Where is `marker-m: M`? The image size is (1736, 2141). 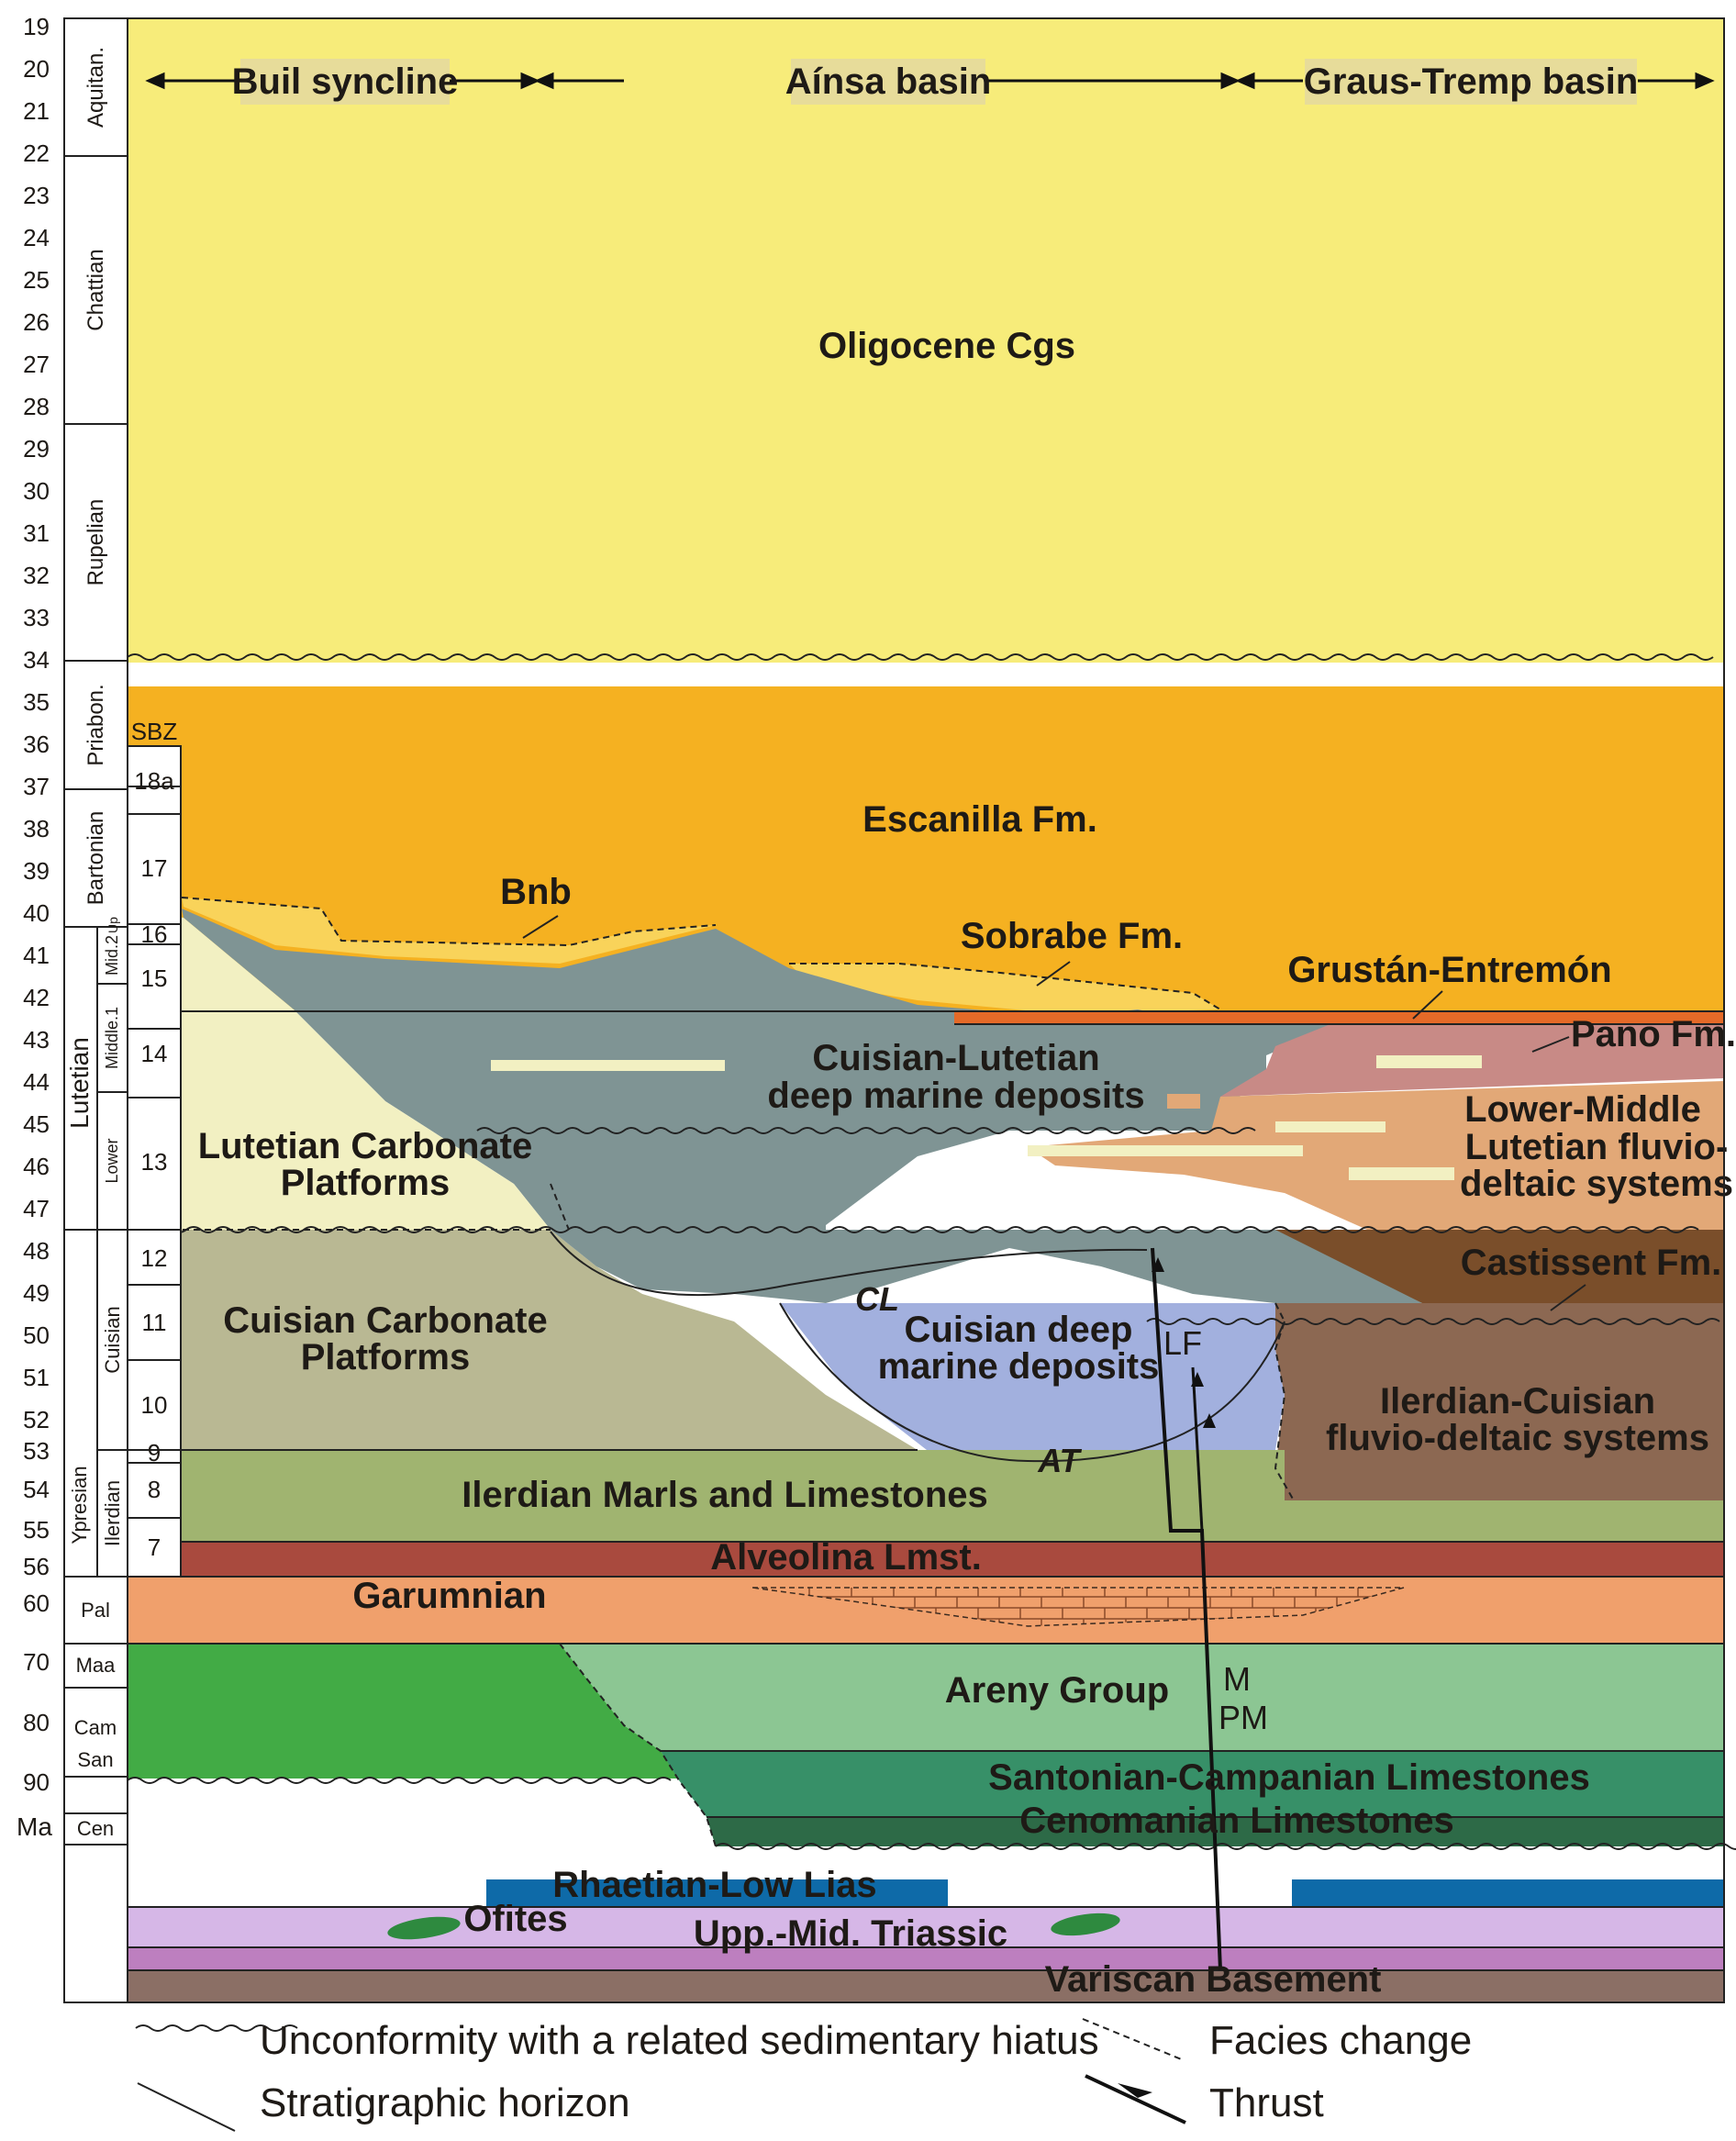 marker-m: M is located at coordinates (1237, 1679).